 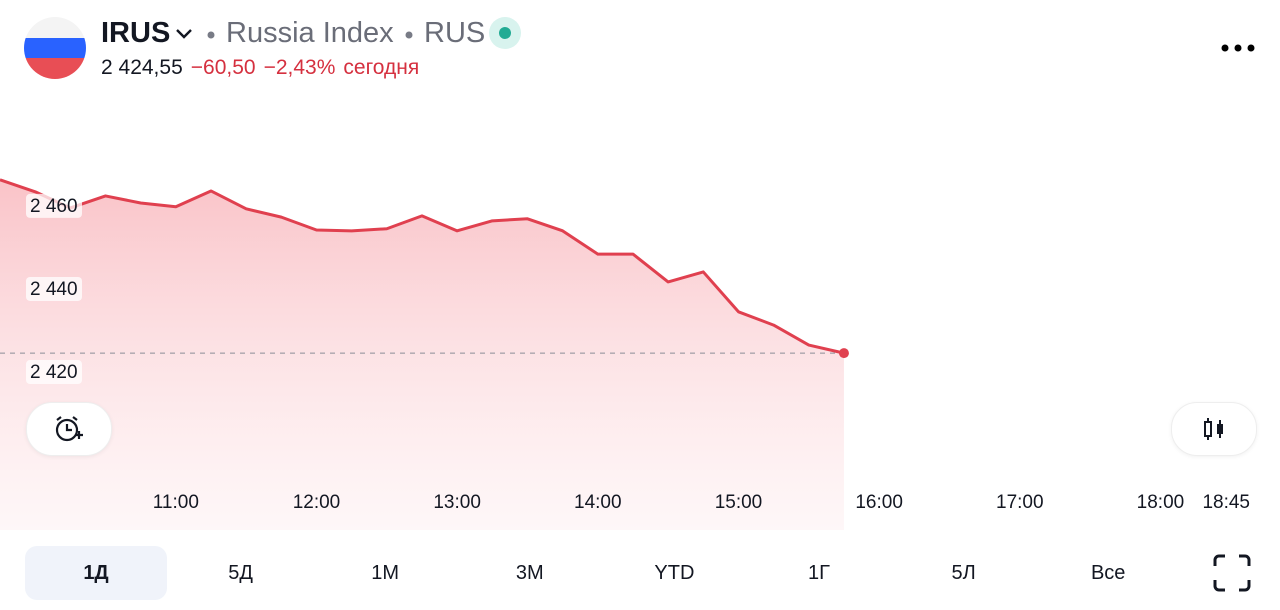 What do you see at coordinates (240, 573) in the screenshot?
I see `period-button: 5Д` at bounding box center [240, 573].